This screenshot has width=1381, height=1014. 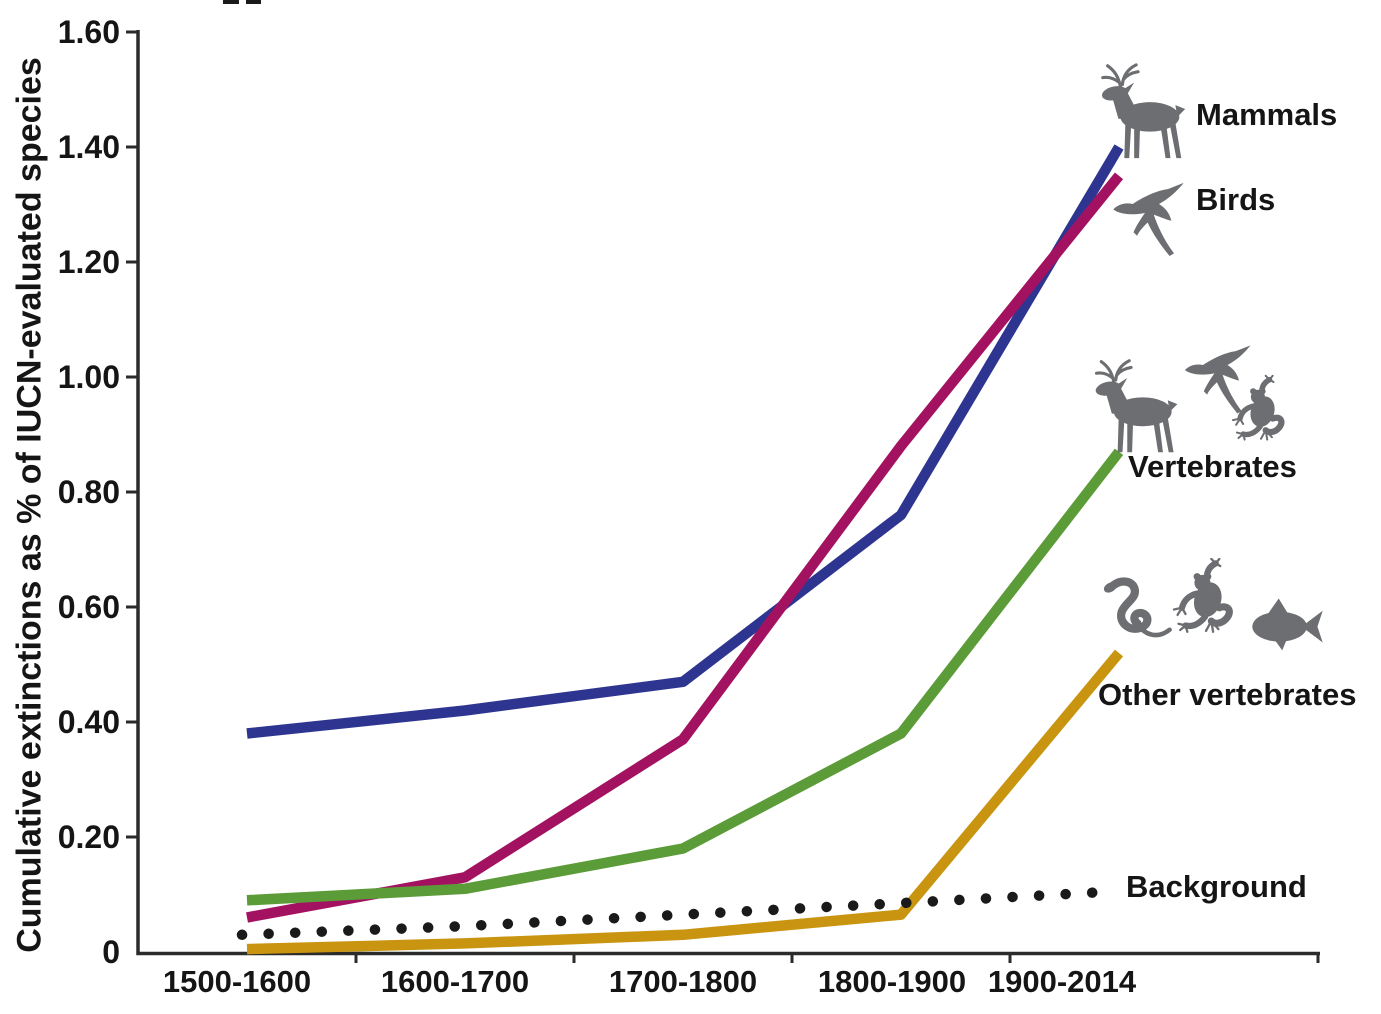 I want to click on x-tick-label: 1500-1600, so click(x=237, y=981).